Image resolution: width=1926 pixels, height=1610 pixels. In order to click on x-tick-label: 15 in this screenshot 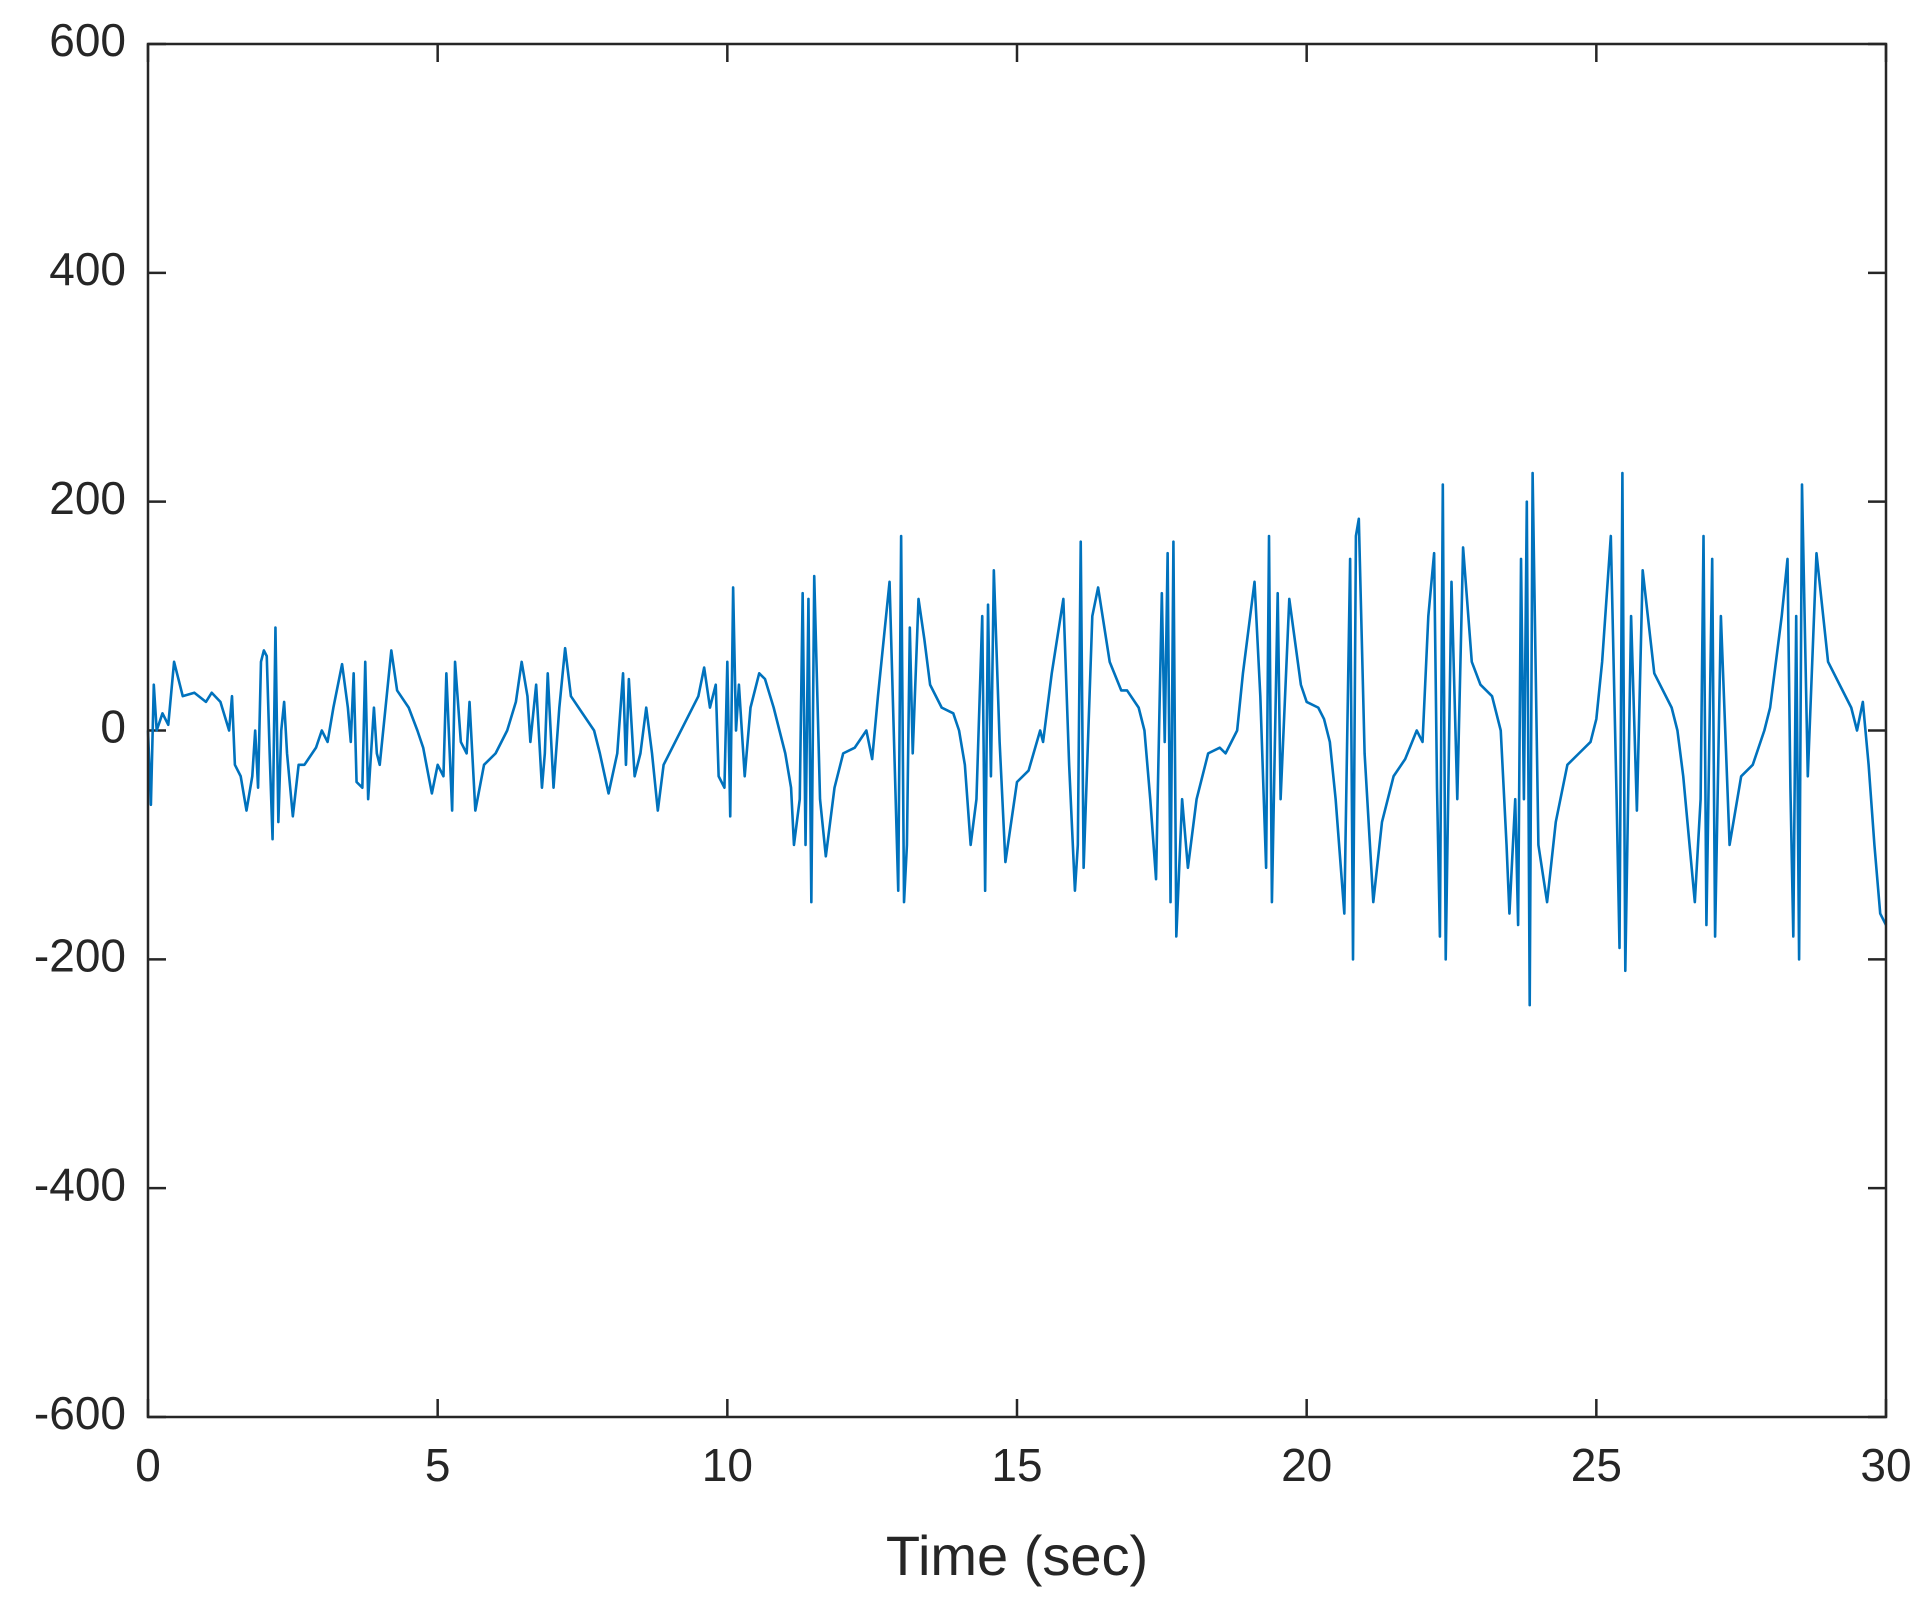, I will do `click(1016, 1465)`.